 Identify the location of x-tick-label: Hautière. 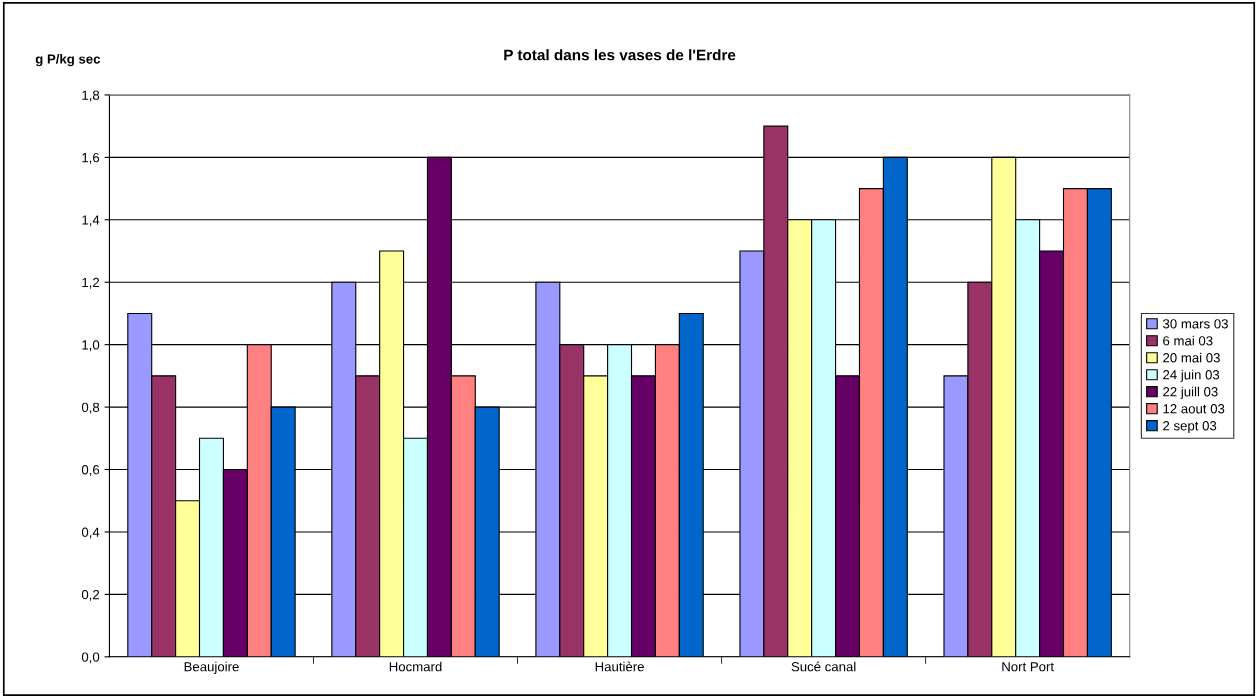
(619, 666).